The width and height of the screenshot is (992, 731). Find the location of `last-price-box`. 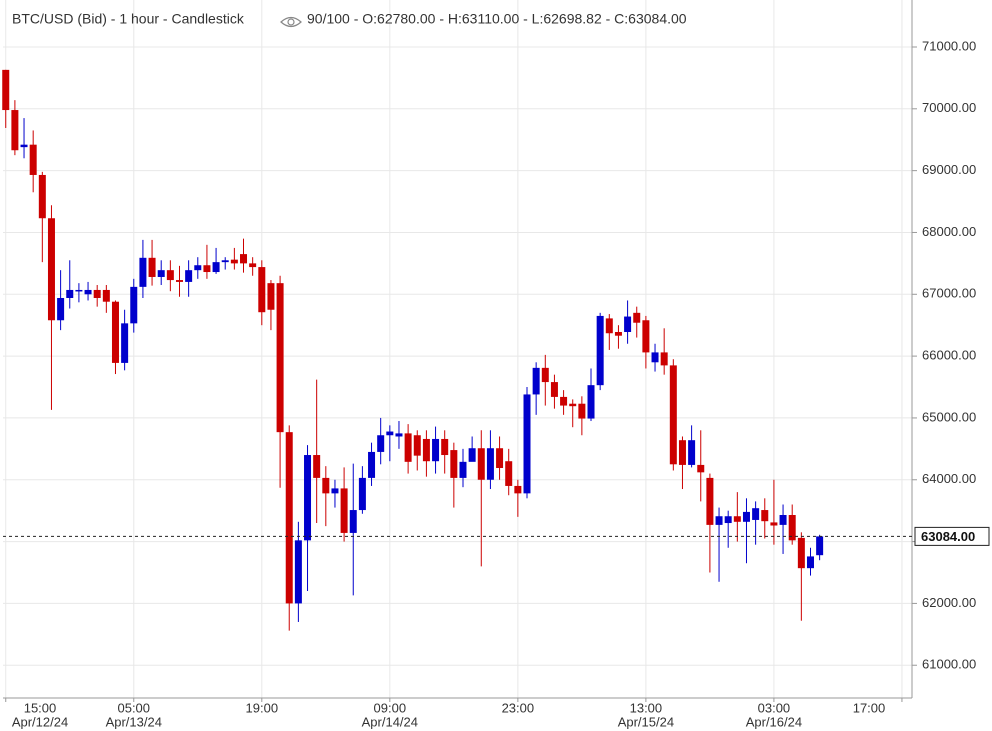

last-price-box is located at coordinates (952, 536).